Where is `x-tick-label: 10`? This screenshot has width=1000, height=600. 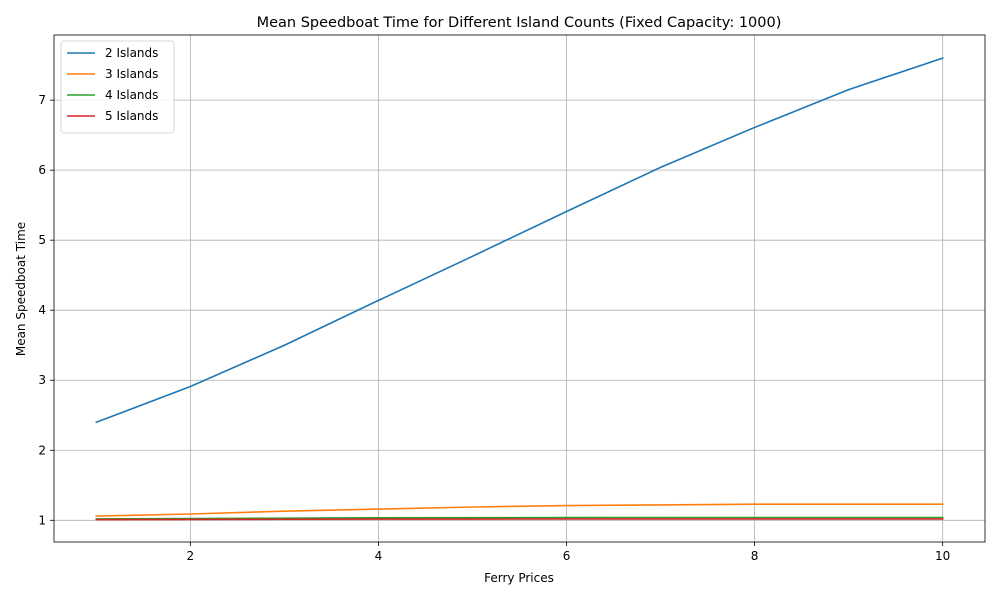
x-tick-label: 10 is located at coordinates (942, 556).